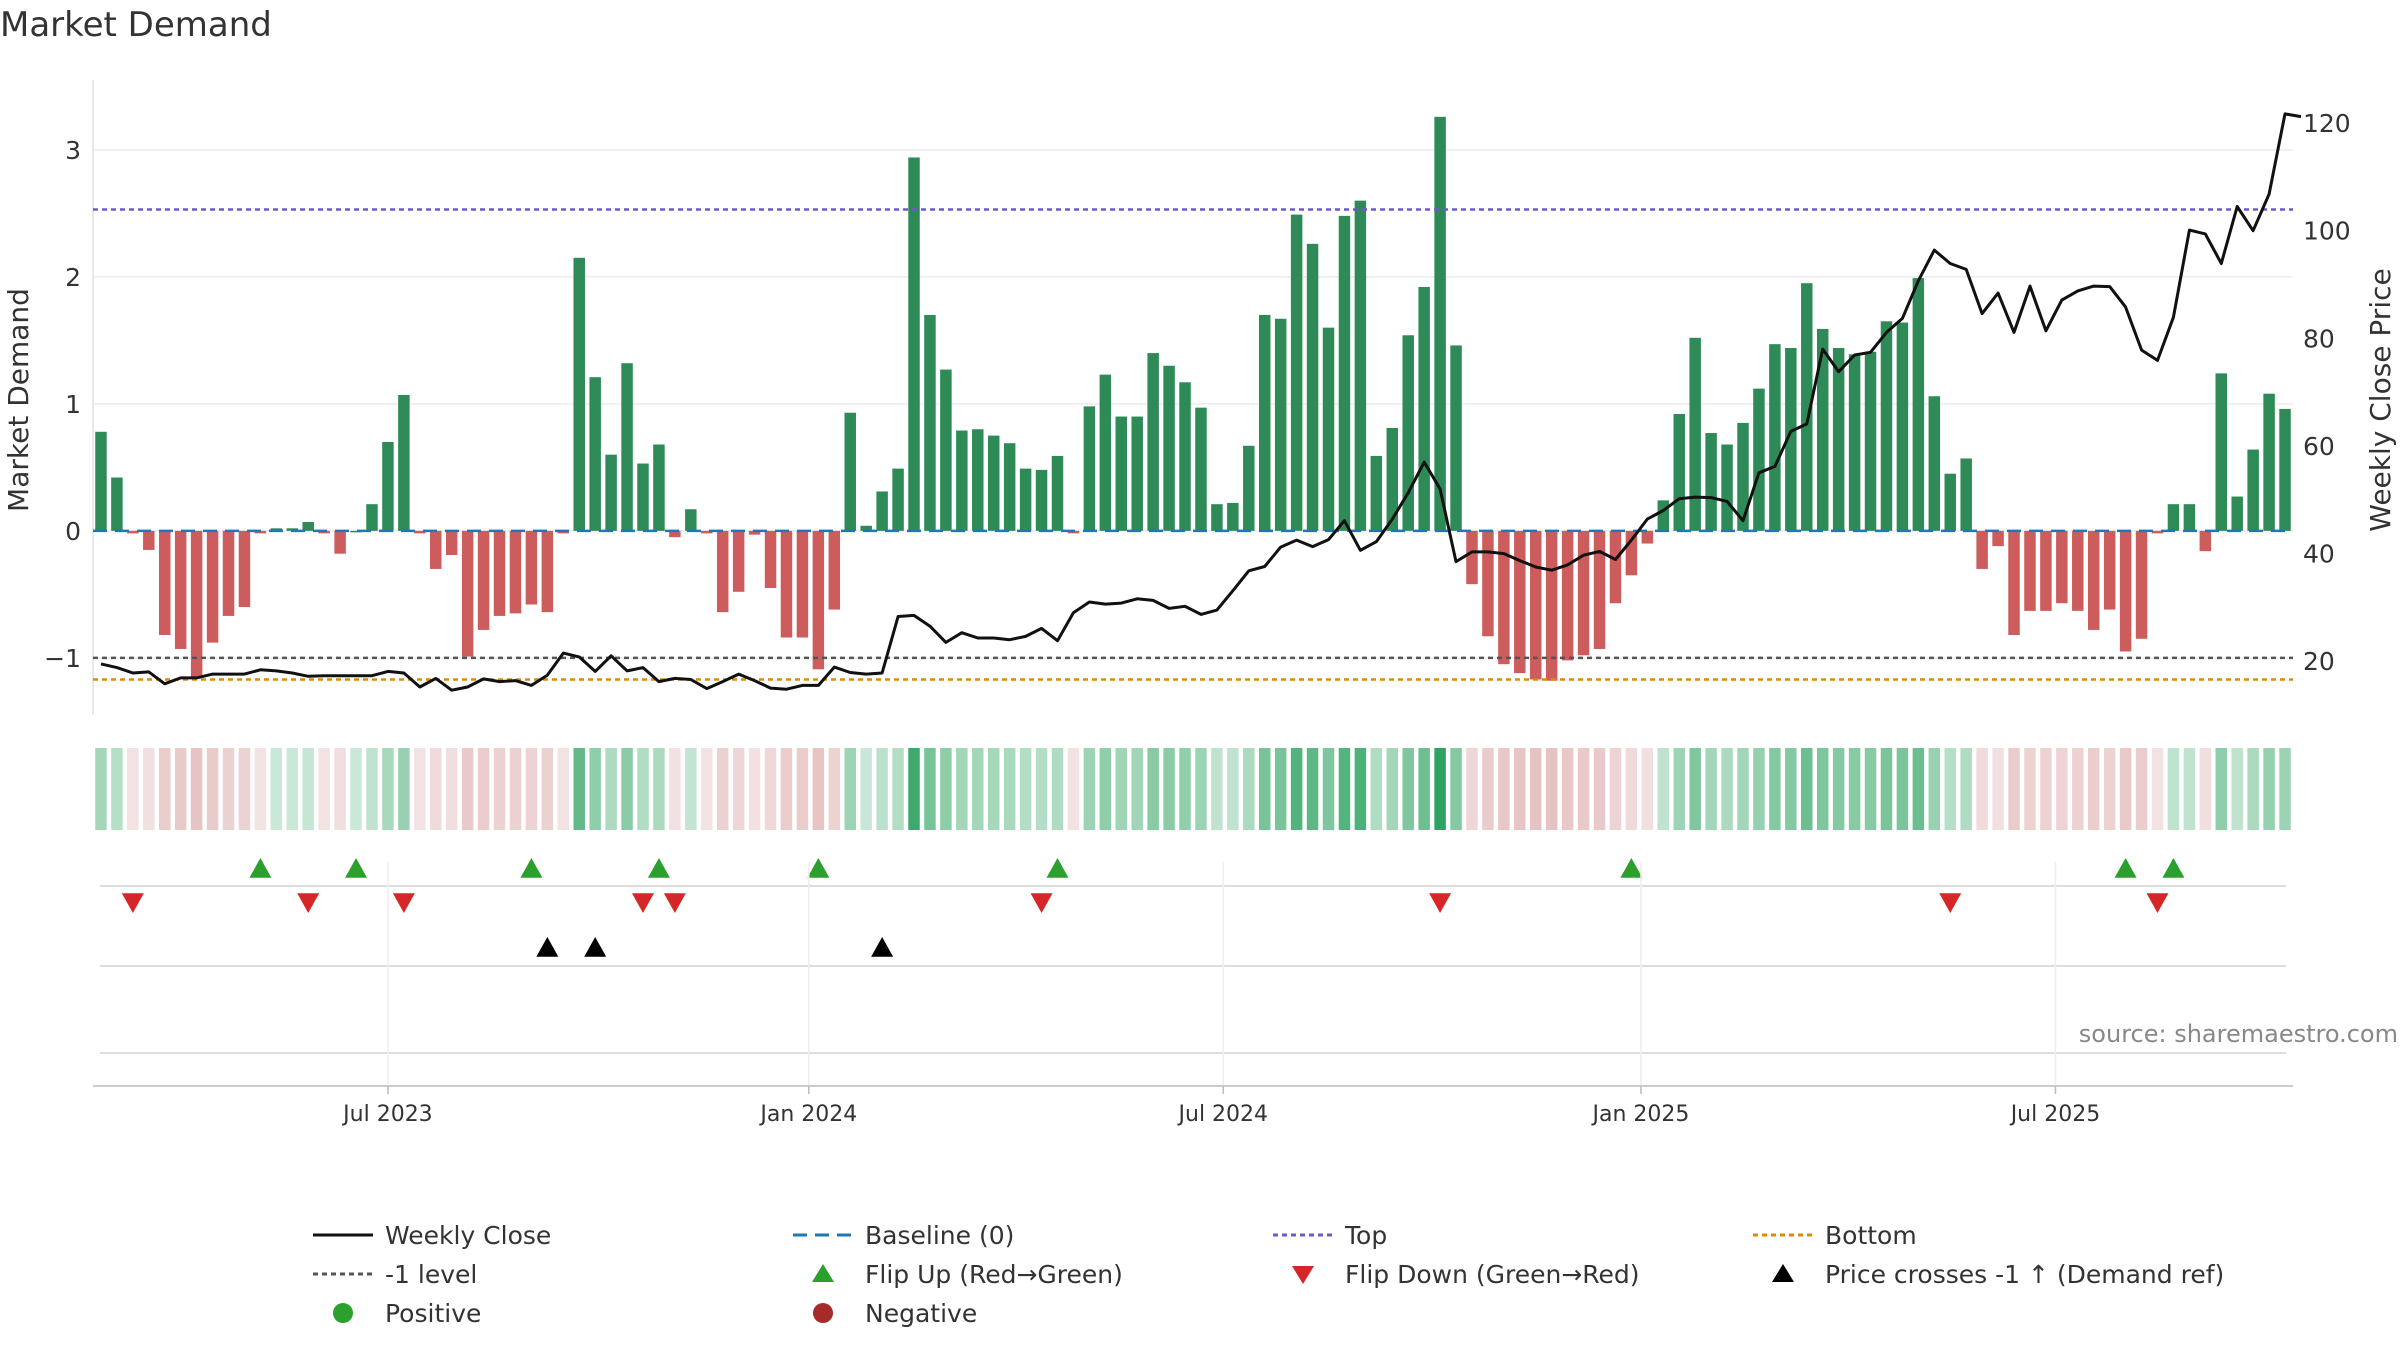 The image size is (2400, 1354). I want to click on x-tick-label: Jan 2025, so click(1640, 1114).